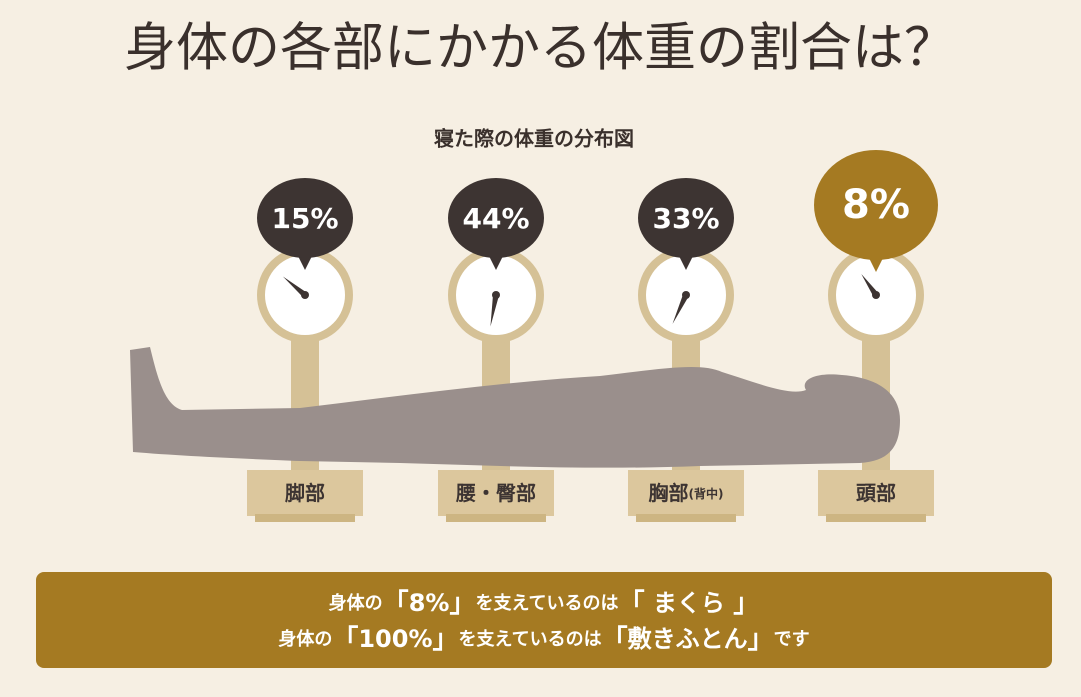  I want to click on scale-label: 胸部(背中), so click(686, 493).